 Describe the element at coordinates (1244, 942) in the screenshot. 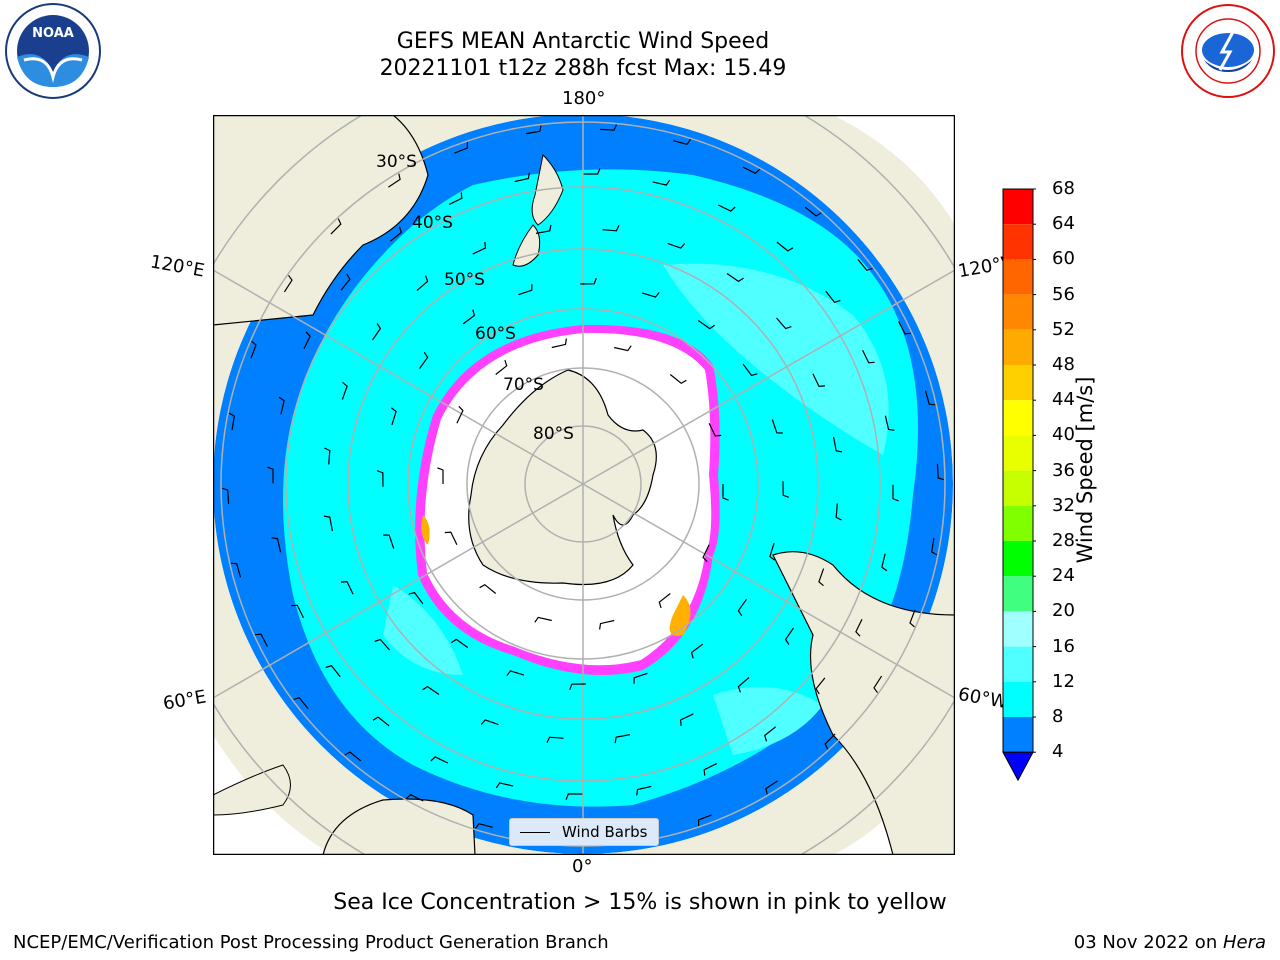

I see `footer-host: Hera` at that location.